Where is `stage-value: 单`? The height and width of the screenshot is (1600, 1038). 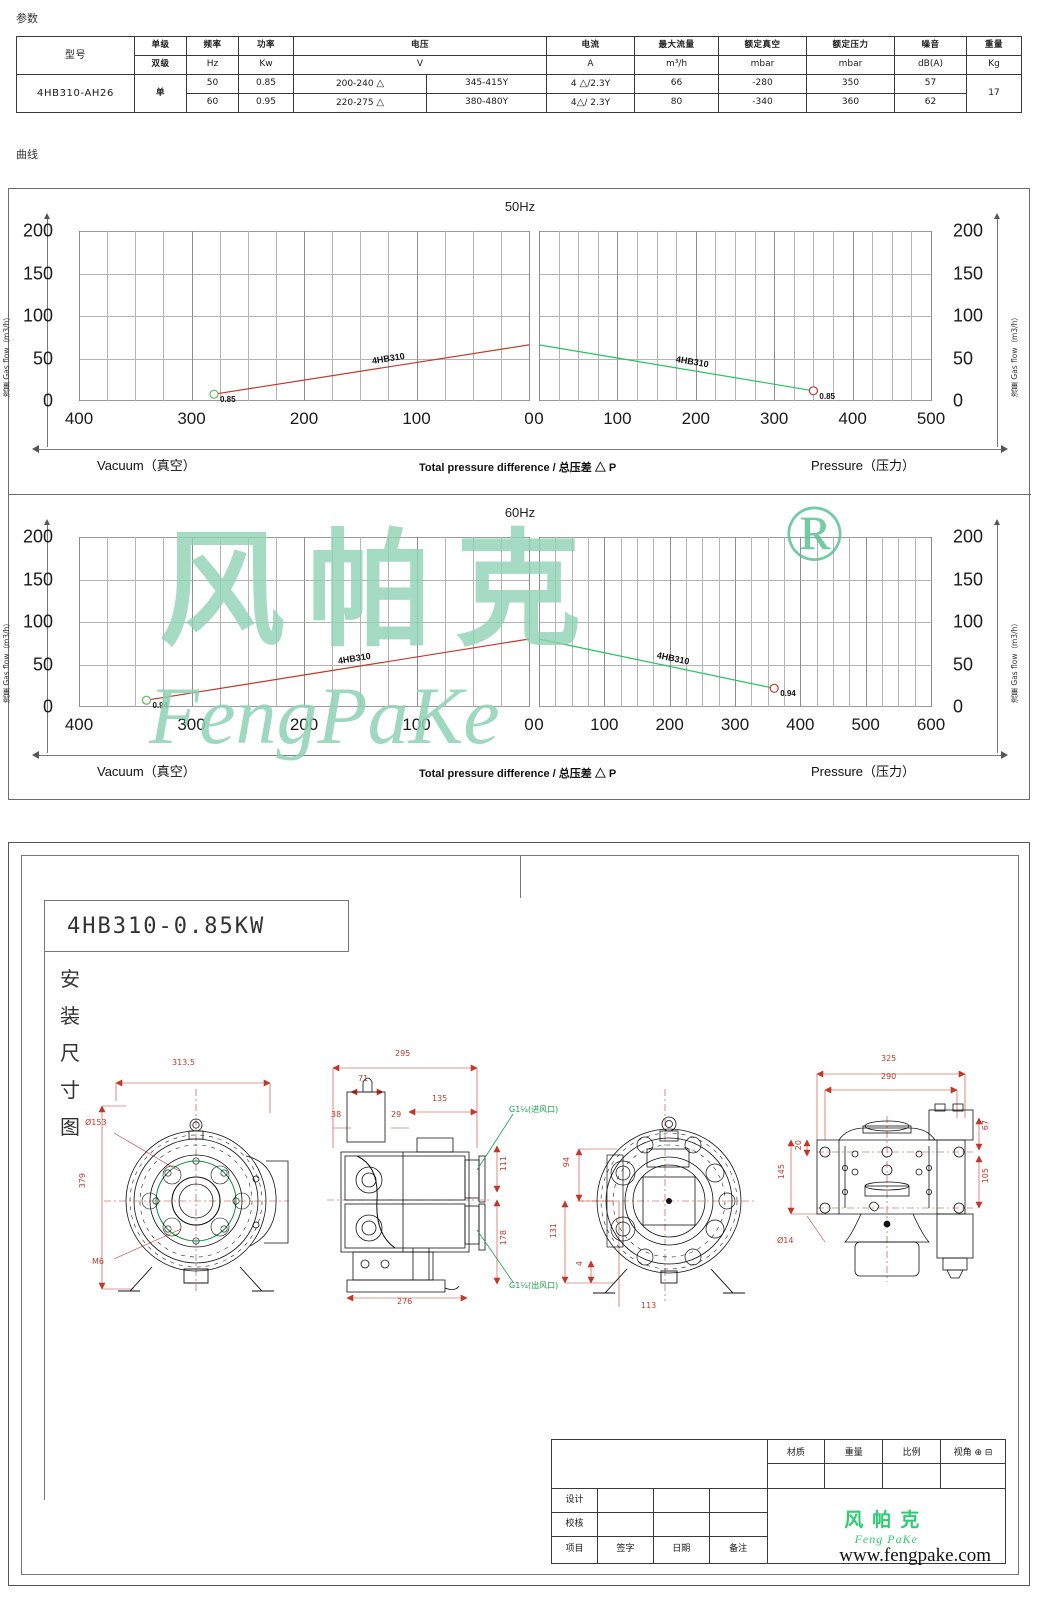 stage-value: 单 is located at coordinates (160, 93).